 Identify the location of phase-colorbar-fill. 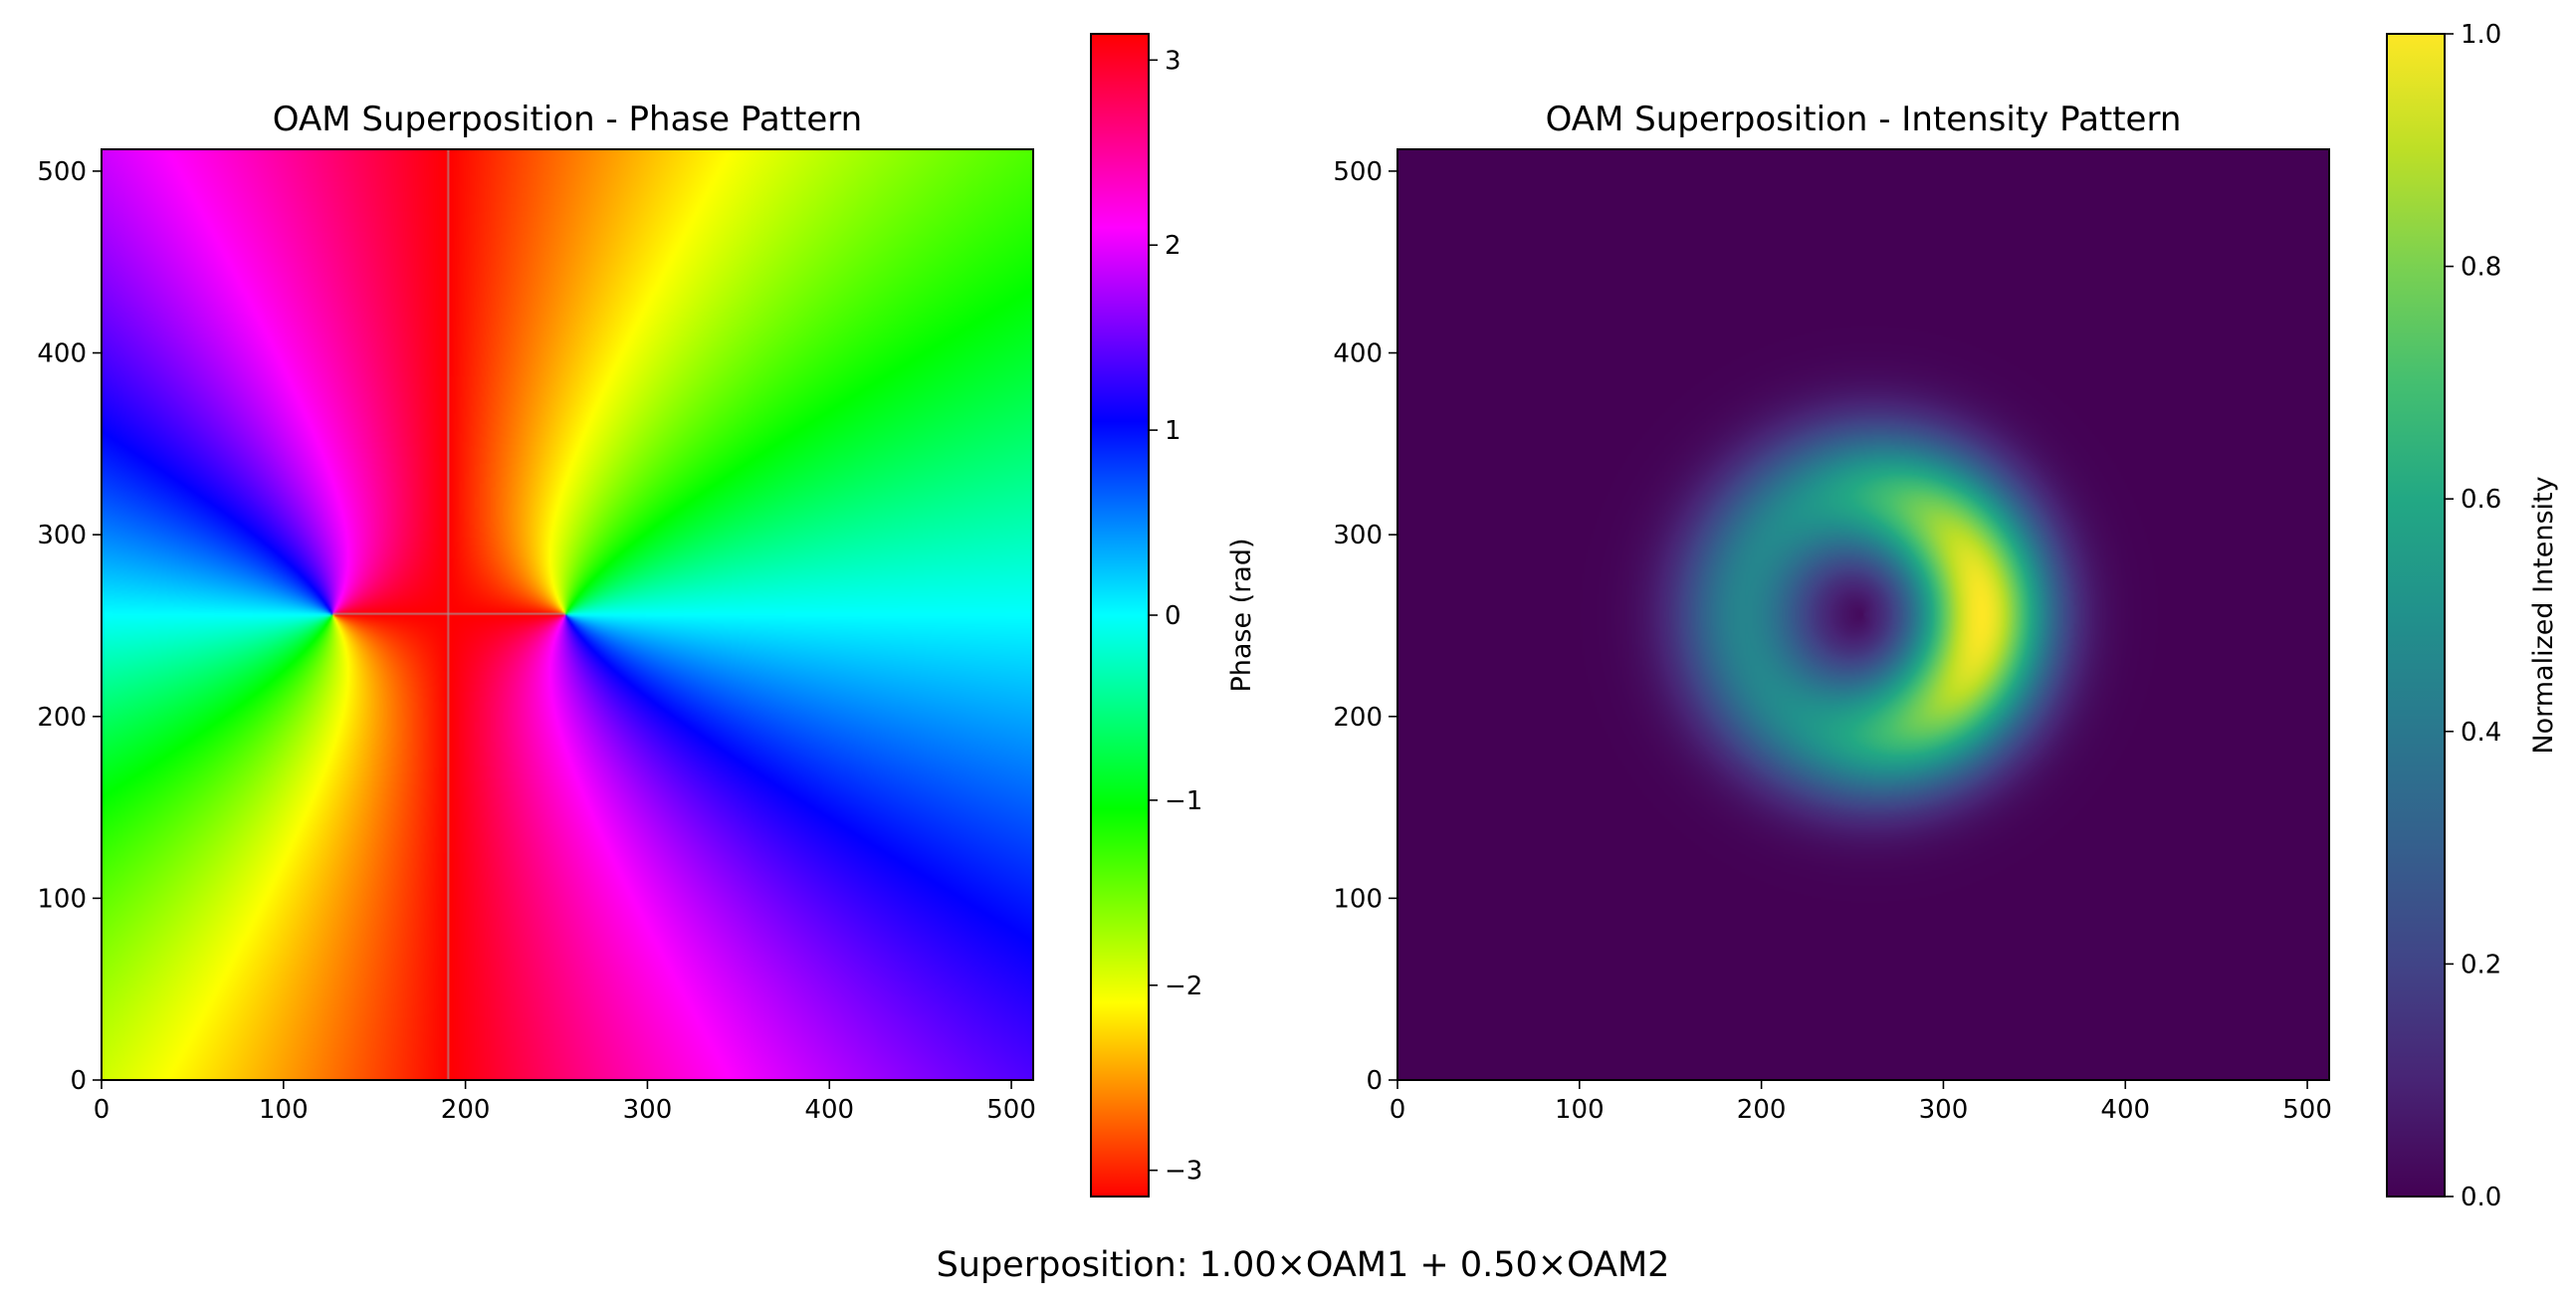
(1120, 615).